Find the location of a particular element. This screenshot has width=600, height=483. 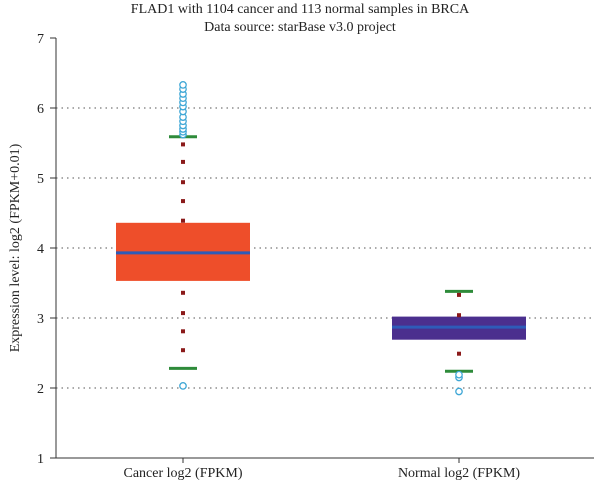

y-tick-label: 2 is located at coordinates (40, 389).